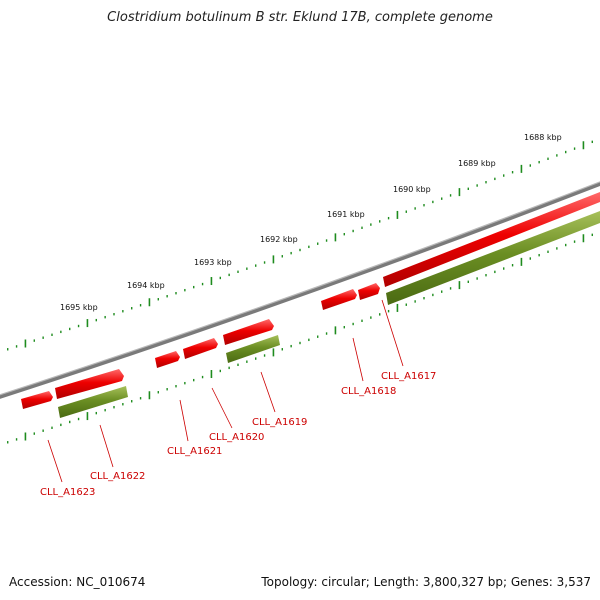 The width and height of the screenshot is (600, 600). Describe the element at coordinates (477, 163) in the screenshot. I see `kbp-label-1689: 1689 kbp` at that location.